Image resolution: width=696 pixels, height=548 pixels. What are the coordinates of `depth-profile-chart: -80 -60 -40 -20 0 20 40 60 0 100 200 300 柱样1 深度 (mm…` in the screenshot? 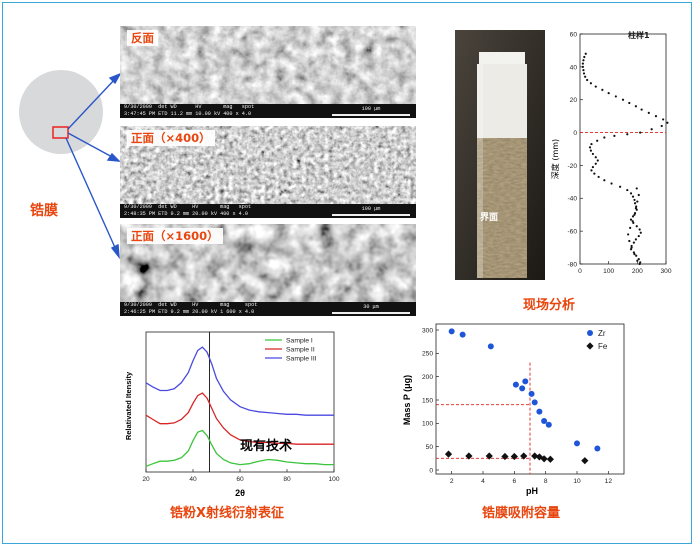 It's located at (611, 152).